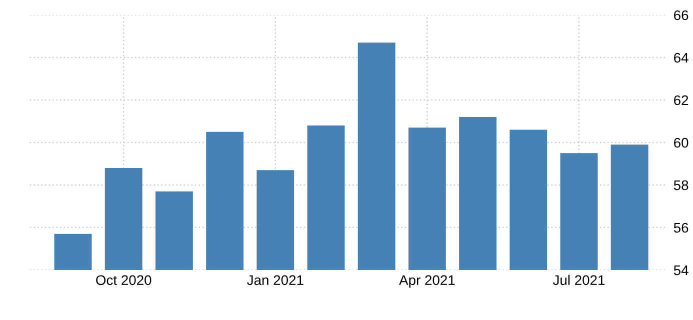 Image resolution: width=693 pixels, height=320 pixels. What do you see at coordinates (681, 100) in the screenshot?
I see `y-tick-label: 62` at bounding box center [681, 100].